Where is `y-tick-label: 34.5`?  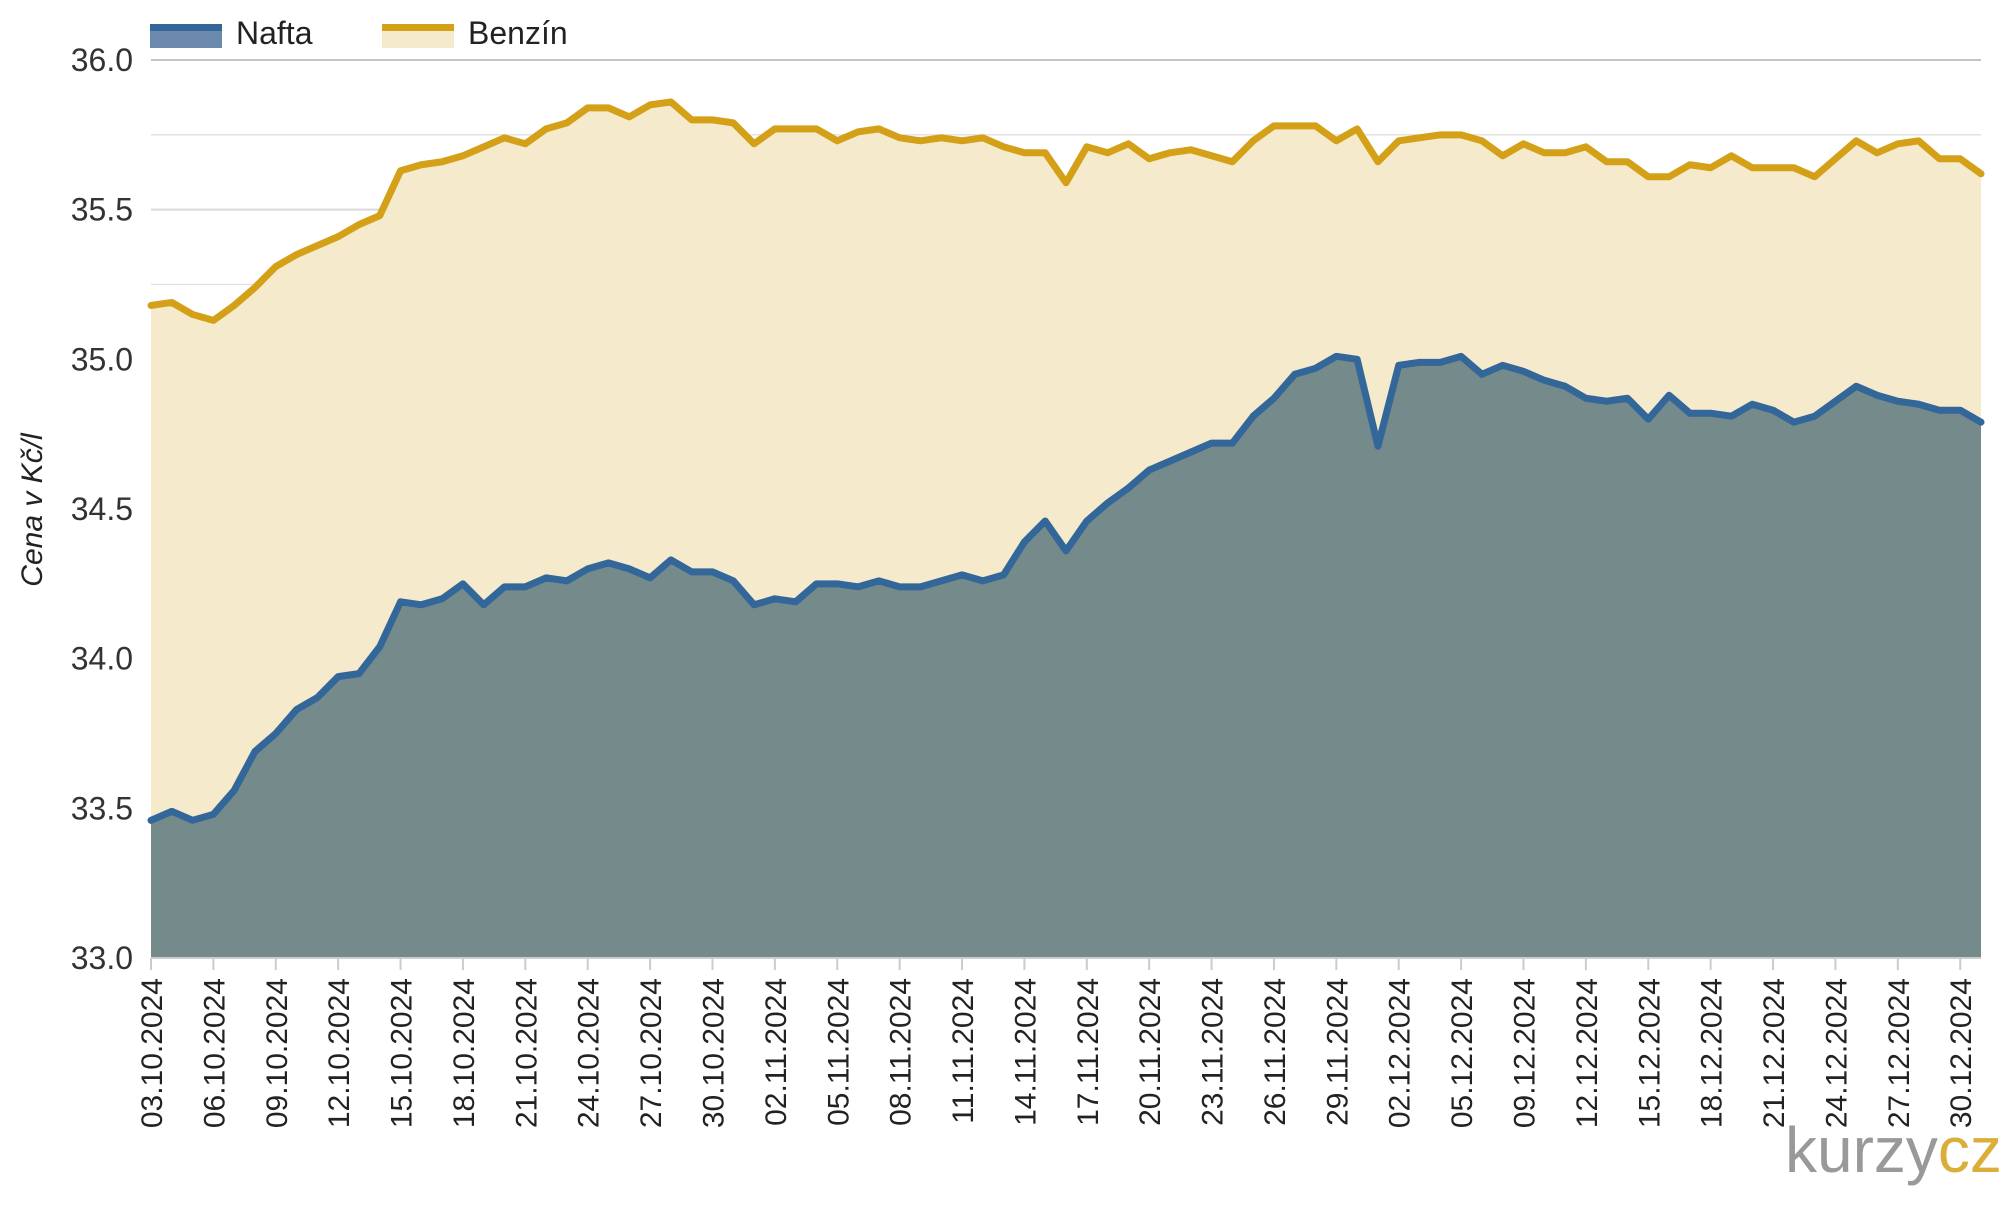
y-tick-label: 34.5 is located at coordinates (102, 509).